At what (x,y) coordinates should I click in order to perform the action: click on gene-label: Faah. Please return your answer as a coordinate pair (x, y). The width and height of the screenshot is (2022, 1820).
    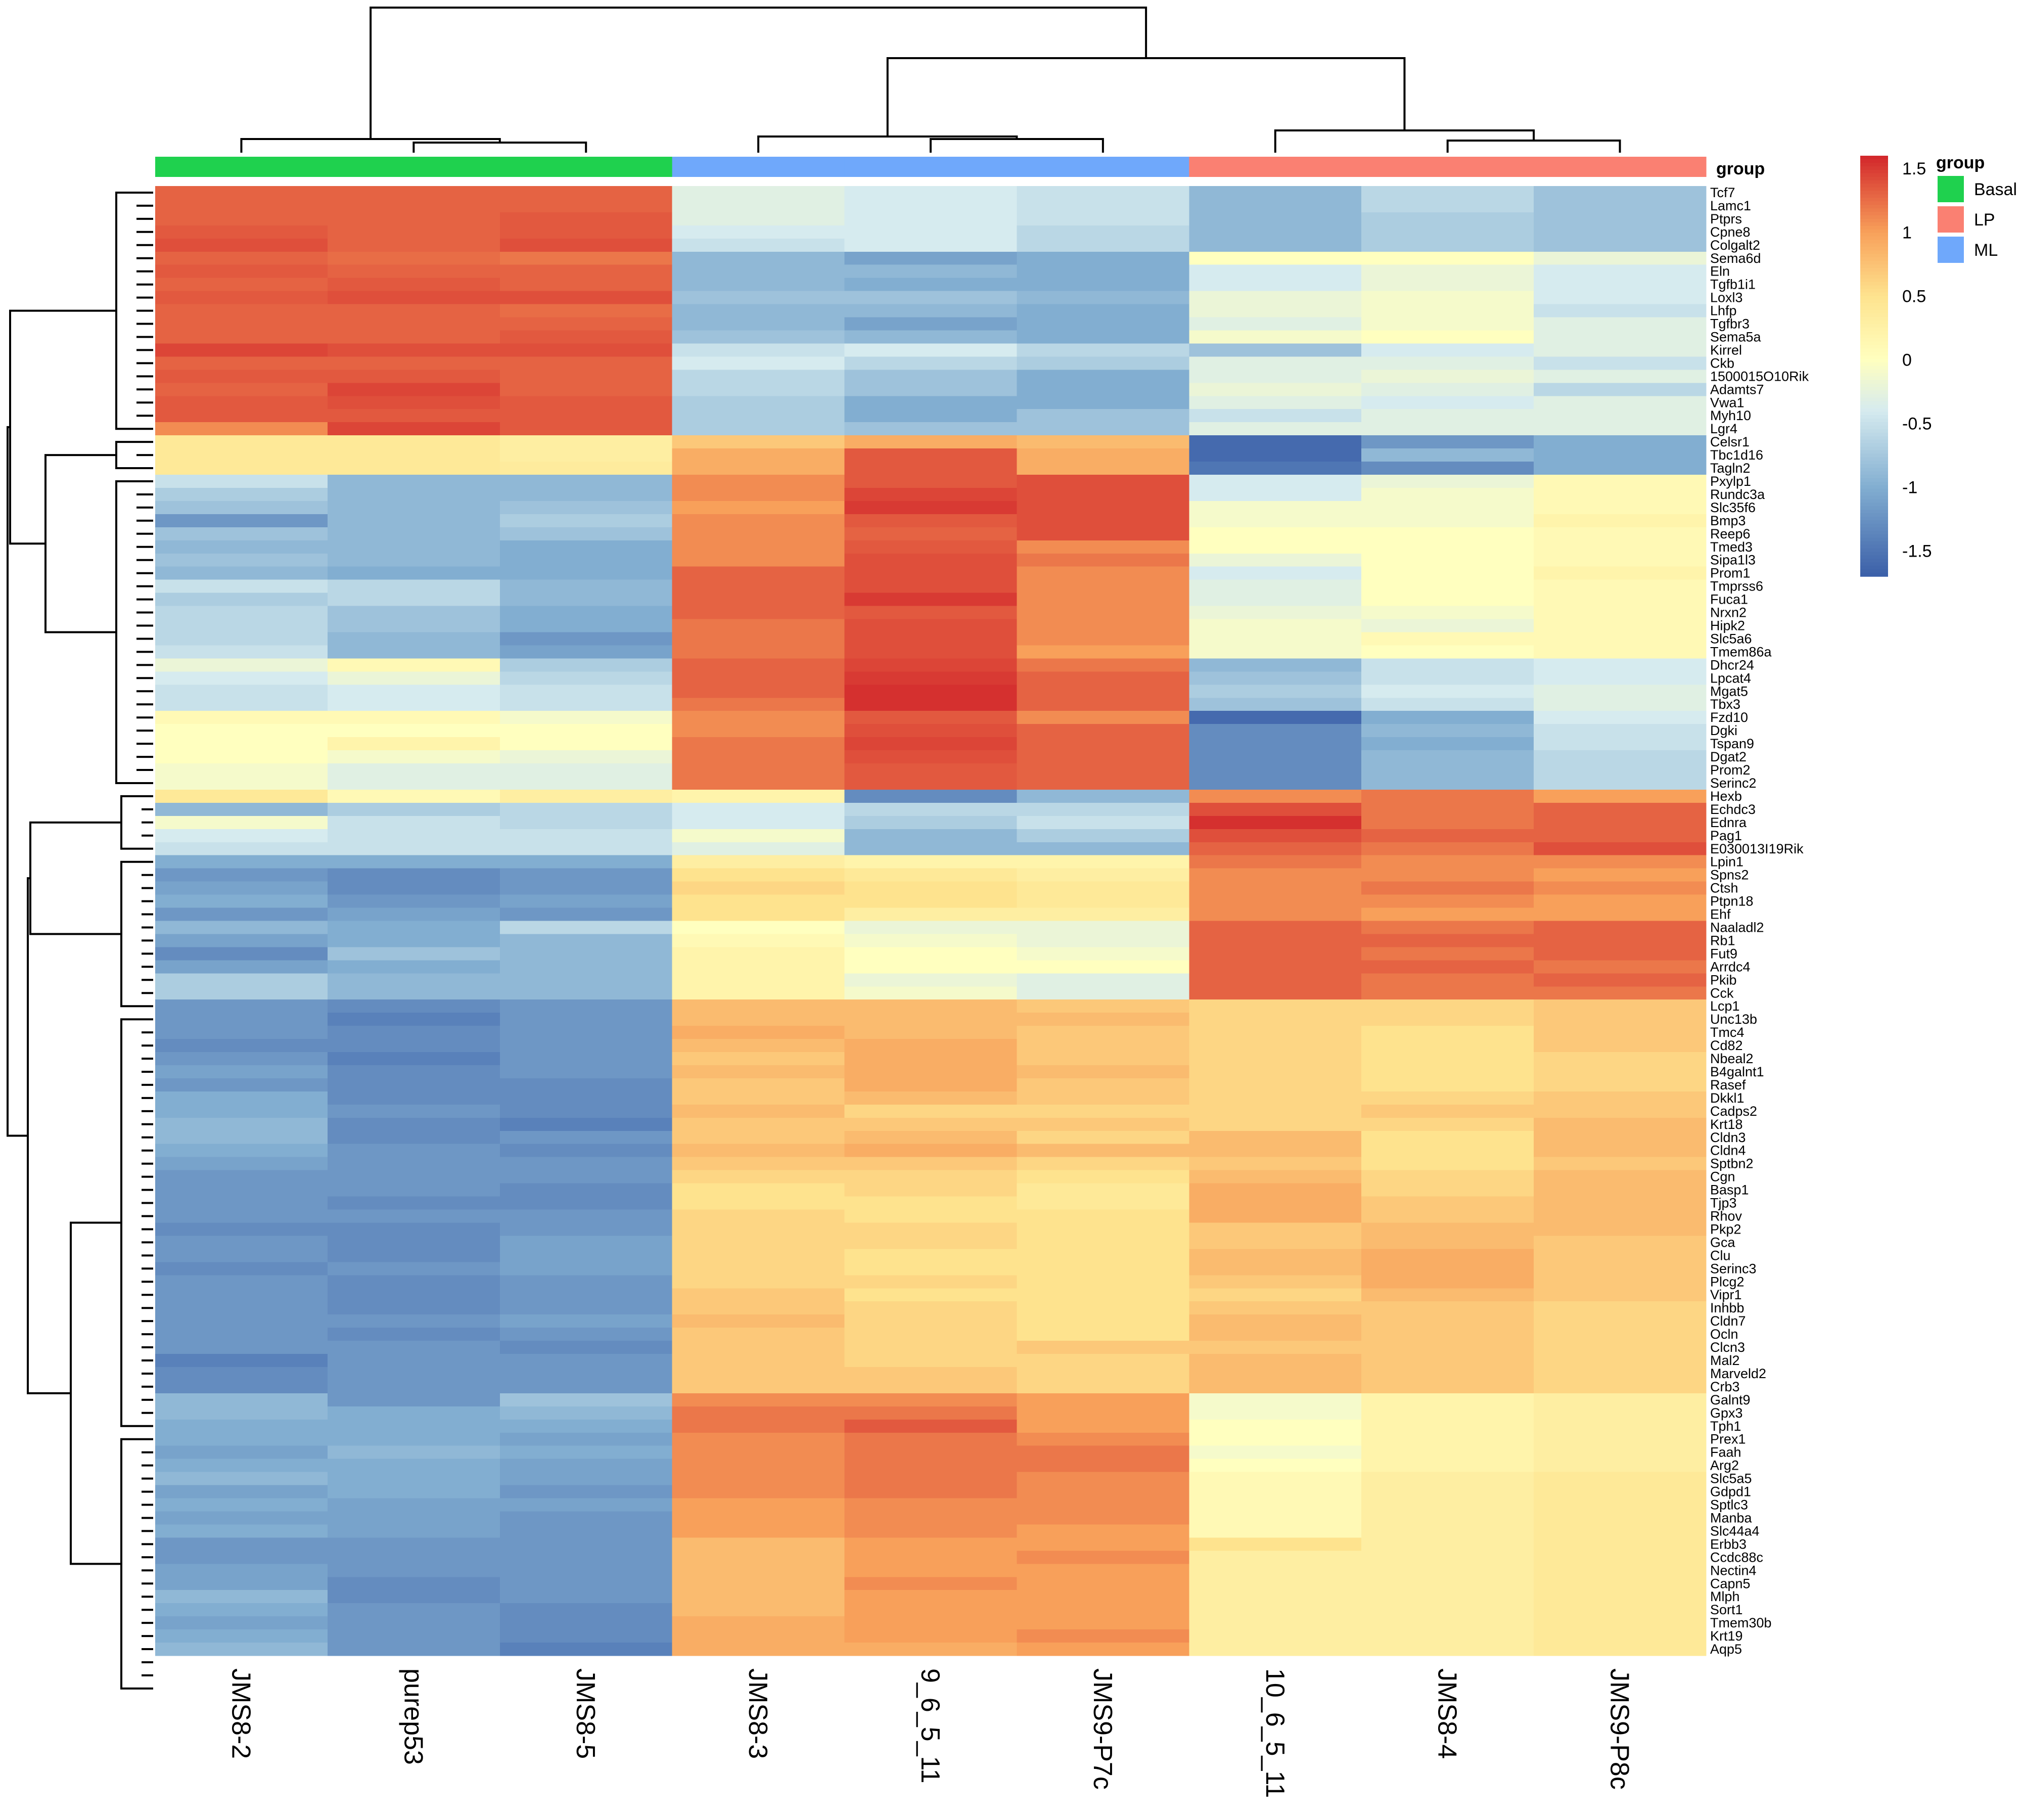
    Looking at the image, I should click on (1725, 1452).